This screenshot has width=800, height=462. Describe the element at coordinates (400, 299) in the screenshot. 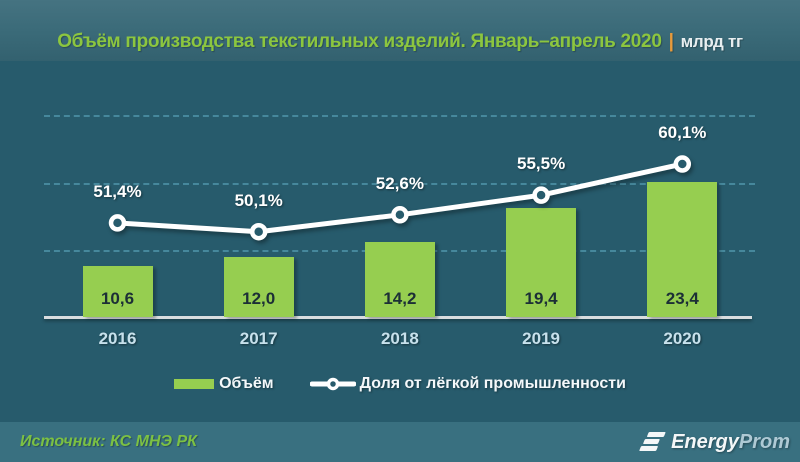

I see `bar-value-label: 14,2` at that location.